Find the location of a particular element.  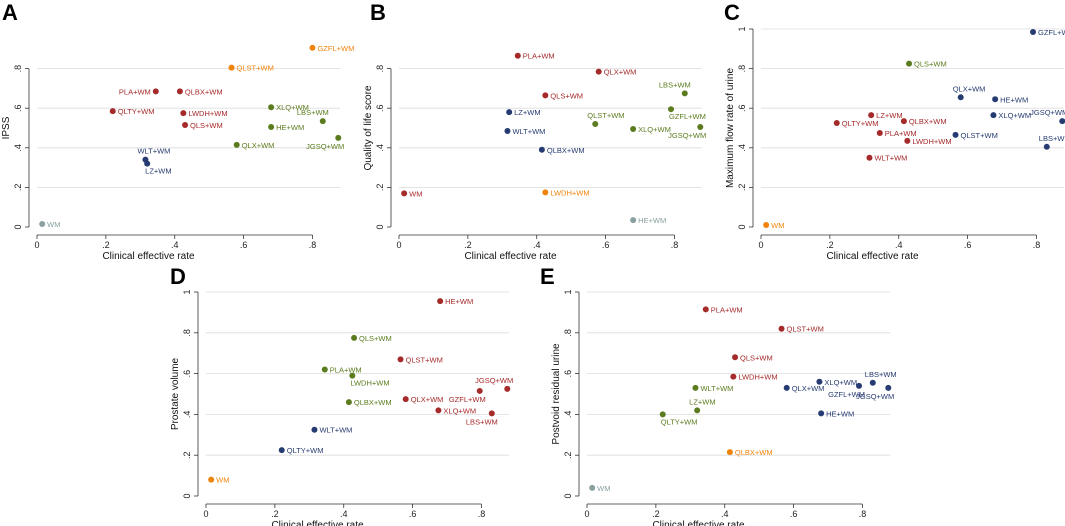

panel-a-point-xlq-wm is located at coordinates (271, 107).